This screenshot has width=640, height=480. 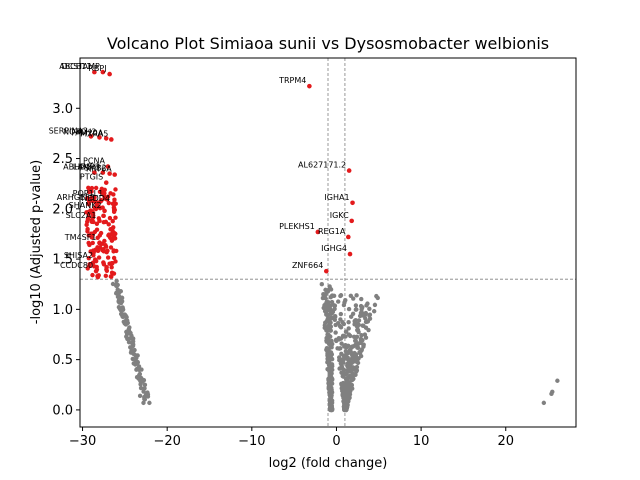 What do you see at coordinates (336, 197) in the screenshot?
I see `gene-label: IGHA1` at bounding box center [336, 197].